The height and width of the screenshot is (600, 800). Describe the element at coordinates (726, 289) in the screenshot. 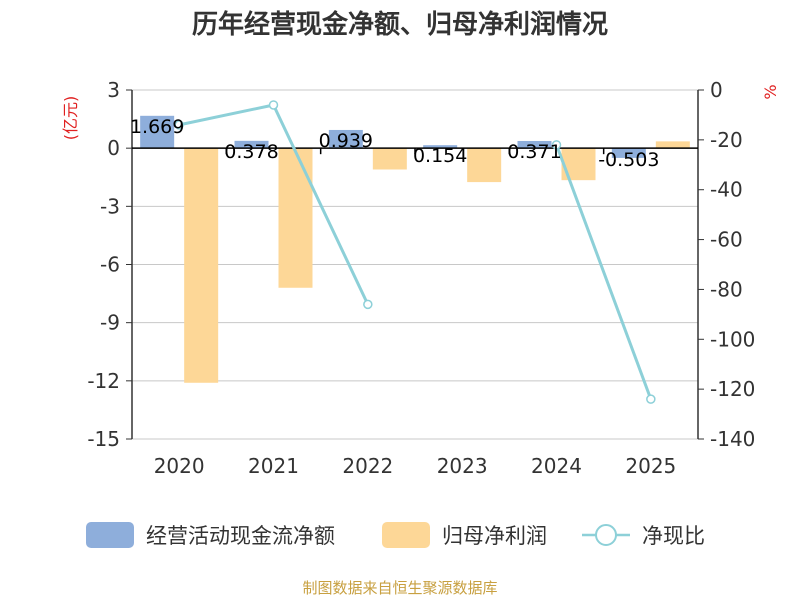

I see `right-tick-label: -80` at that location.